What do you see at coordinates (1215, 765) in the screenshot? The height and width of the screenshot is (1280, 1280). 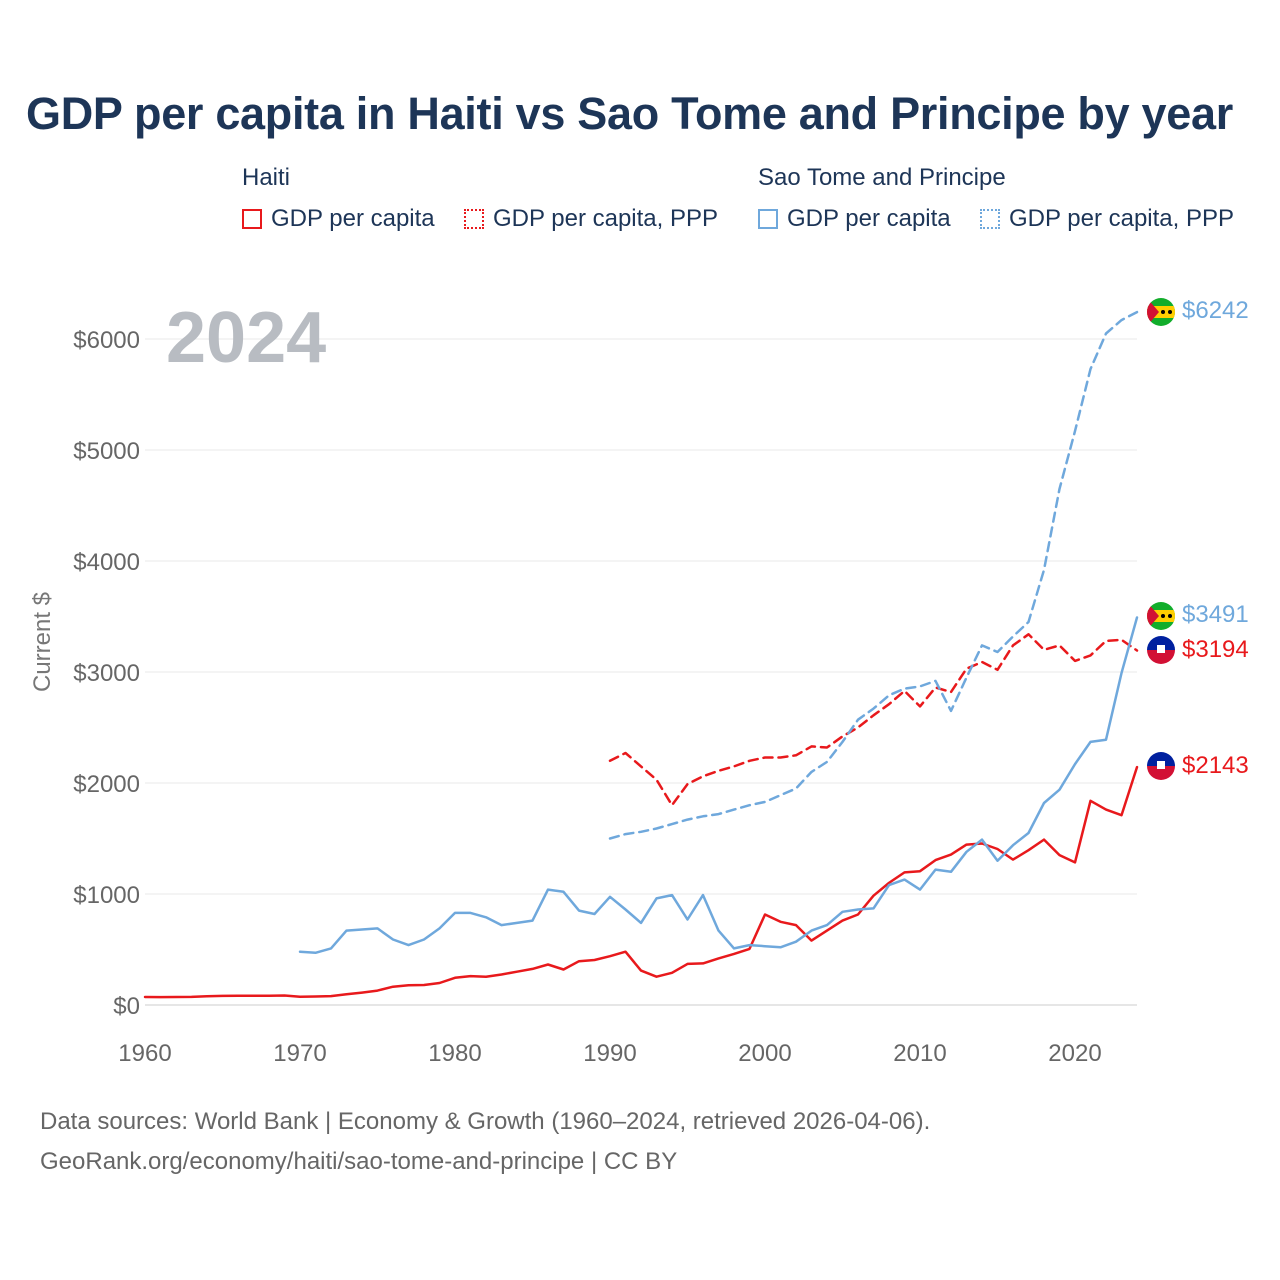 I see `end-label-haiti-gdp: $2143` at bounding box center [1215, 765].